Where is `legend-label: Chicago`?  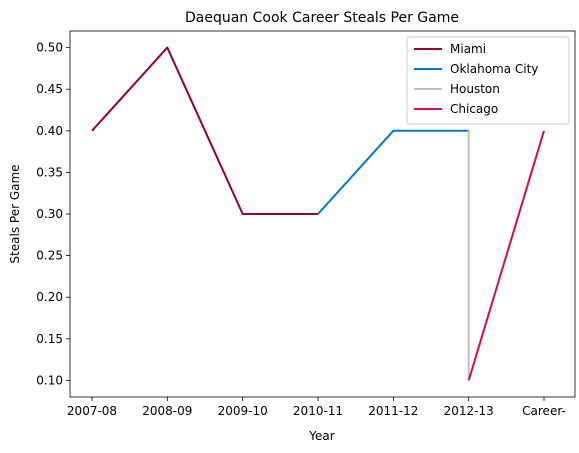
legend-label: Chicago is located at coordinates (474, 109).